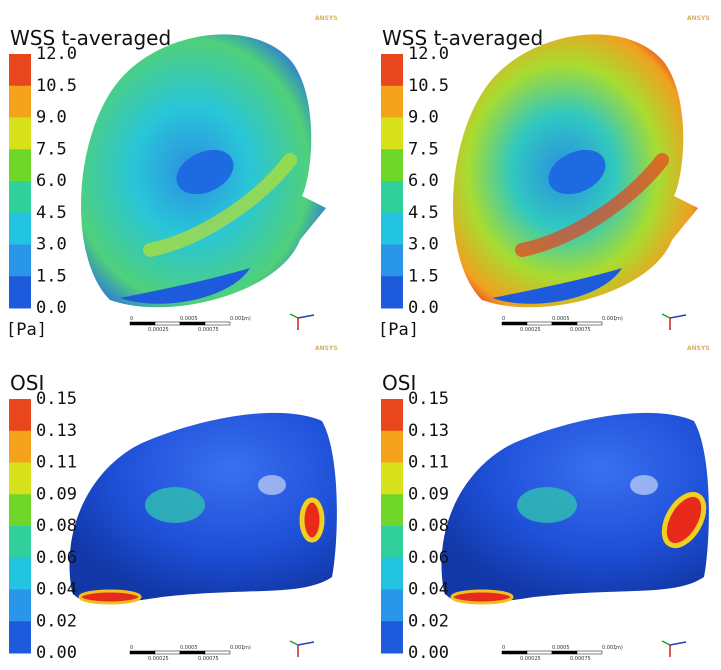 This screenshot has height=670, width=721. What do you see at coordinates (398, 330) in the screenshot?
I see `legend-unit: [Pa]` at bounding box center [398, 330].